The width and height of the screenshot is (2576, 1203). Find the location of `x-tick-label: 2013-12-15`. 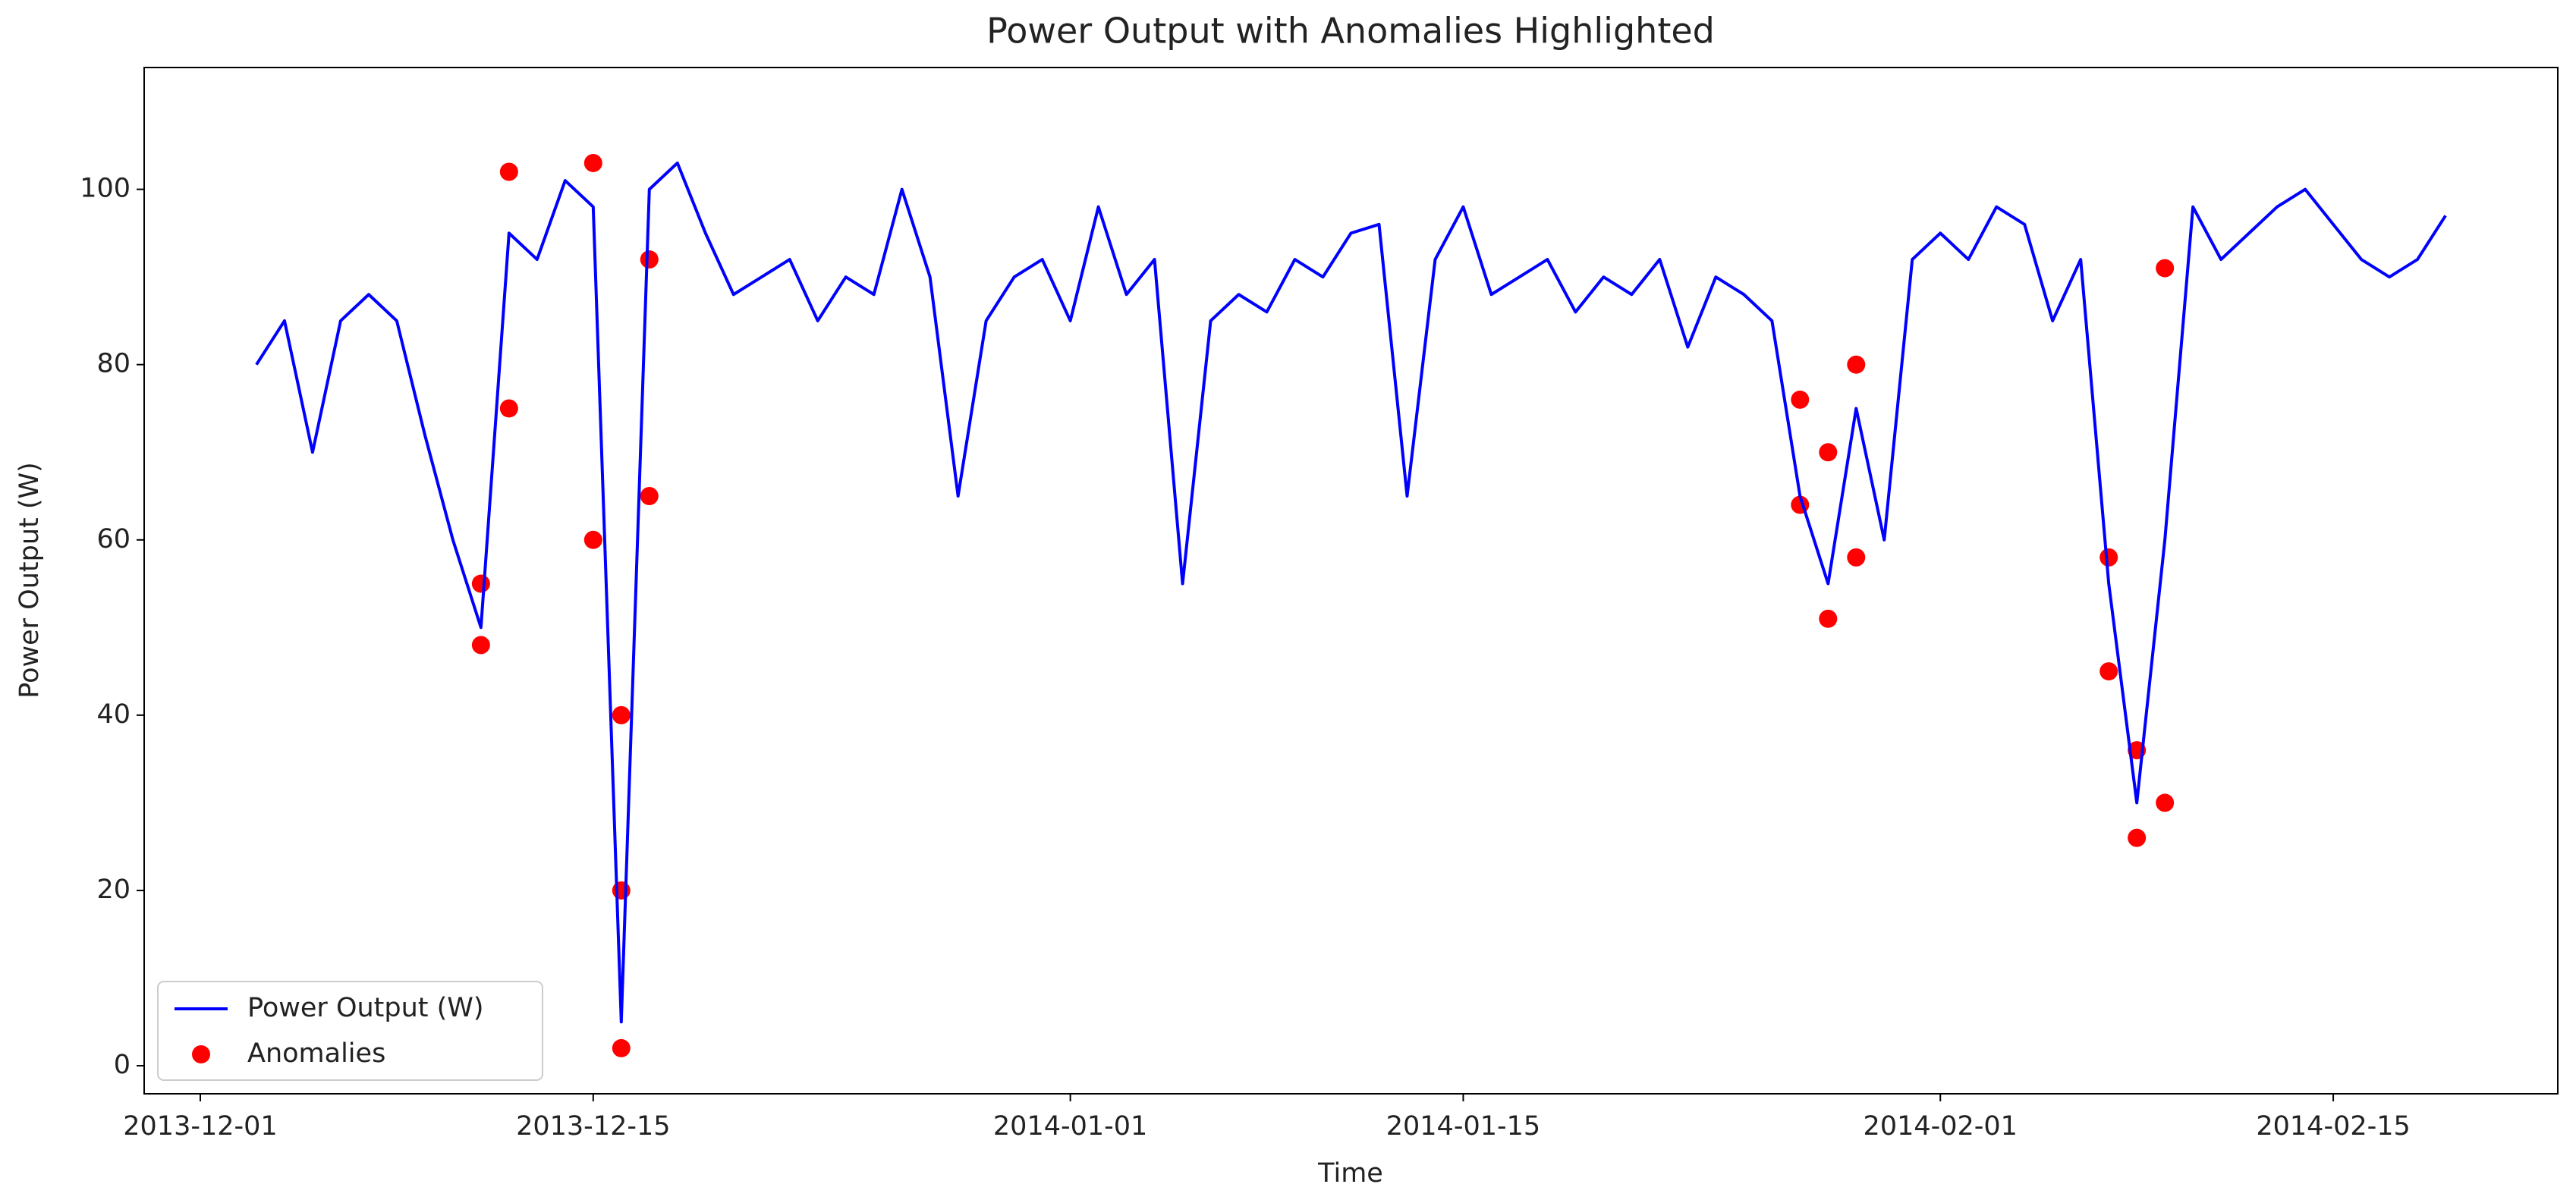

x-tick-label: 2013-12-15 is located at coordinates (593, 1126).